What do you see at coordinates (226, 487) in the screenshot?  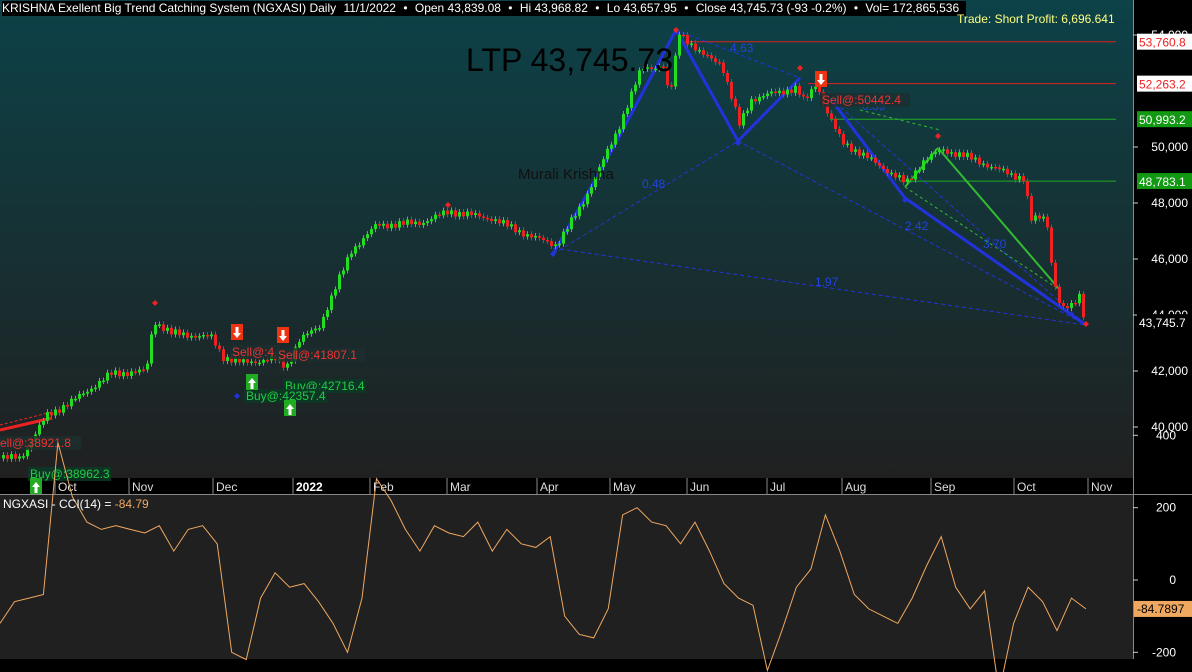 I see `date-tick-label: Dec` at bounding box center [226, 487].